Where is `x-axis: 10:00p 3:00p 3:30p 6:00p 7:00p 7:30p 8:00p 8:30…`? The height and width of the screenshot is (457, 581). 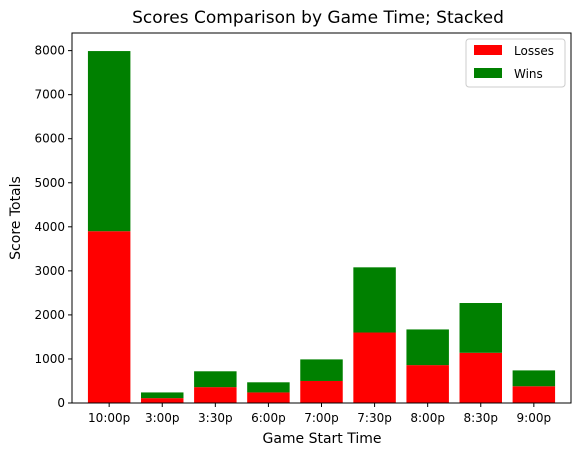
x-axis: 10:00p 3:00p 3:30p 6:00p 7:00p 7:30p 8:00p 8:30… is located at coordinates (319, 414).